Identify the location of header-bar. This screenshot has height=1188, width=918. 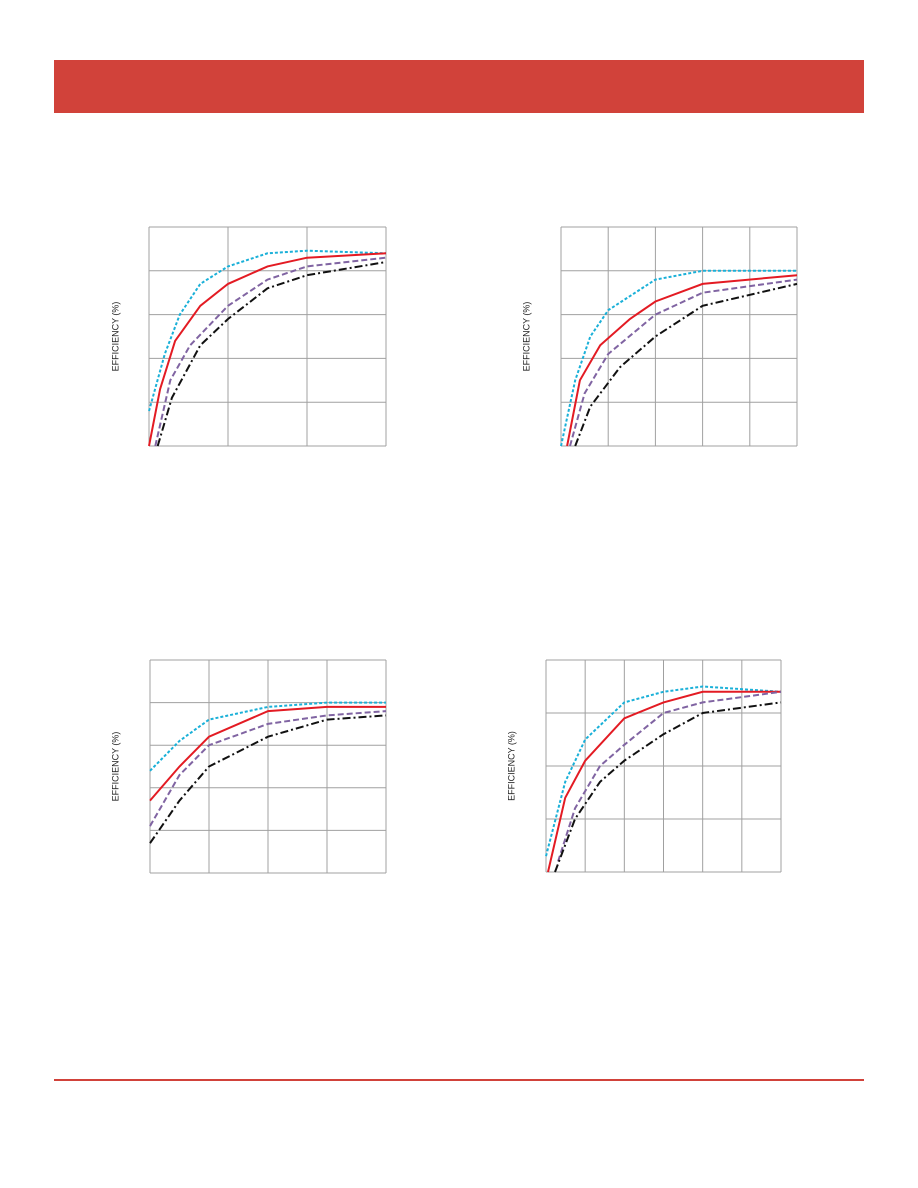
(459, 86).